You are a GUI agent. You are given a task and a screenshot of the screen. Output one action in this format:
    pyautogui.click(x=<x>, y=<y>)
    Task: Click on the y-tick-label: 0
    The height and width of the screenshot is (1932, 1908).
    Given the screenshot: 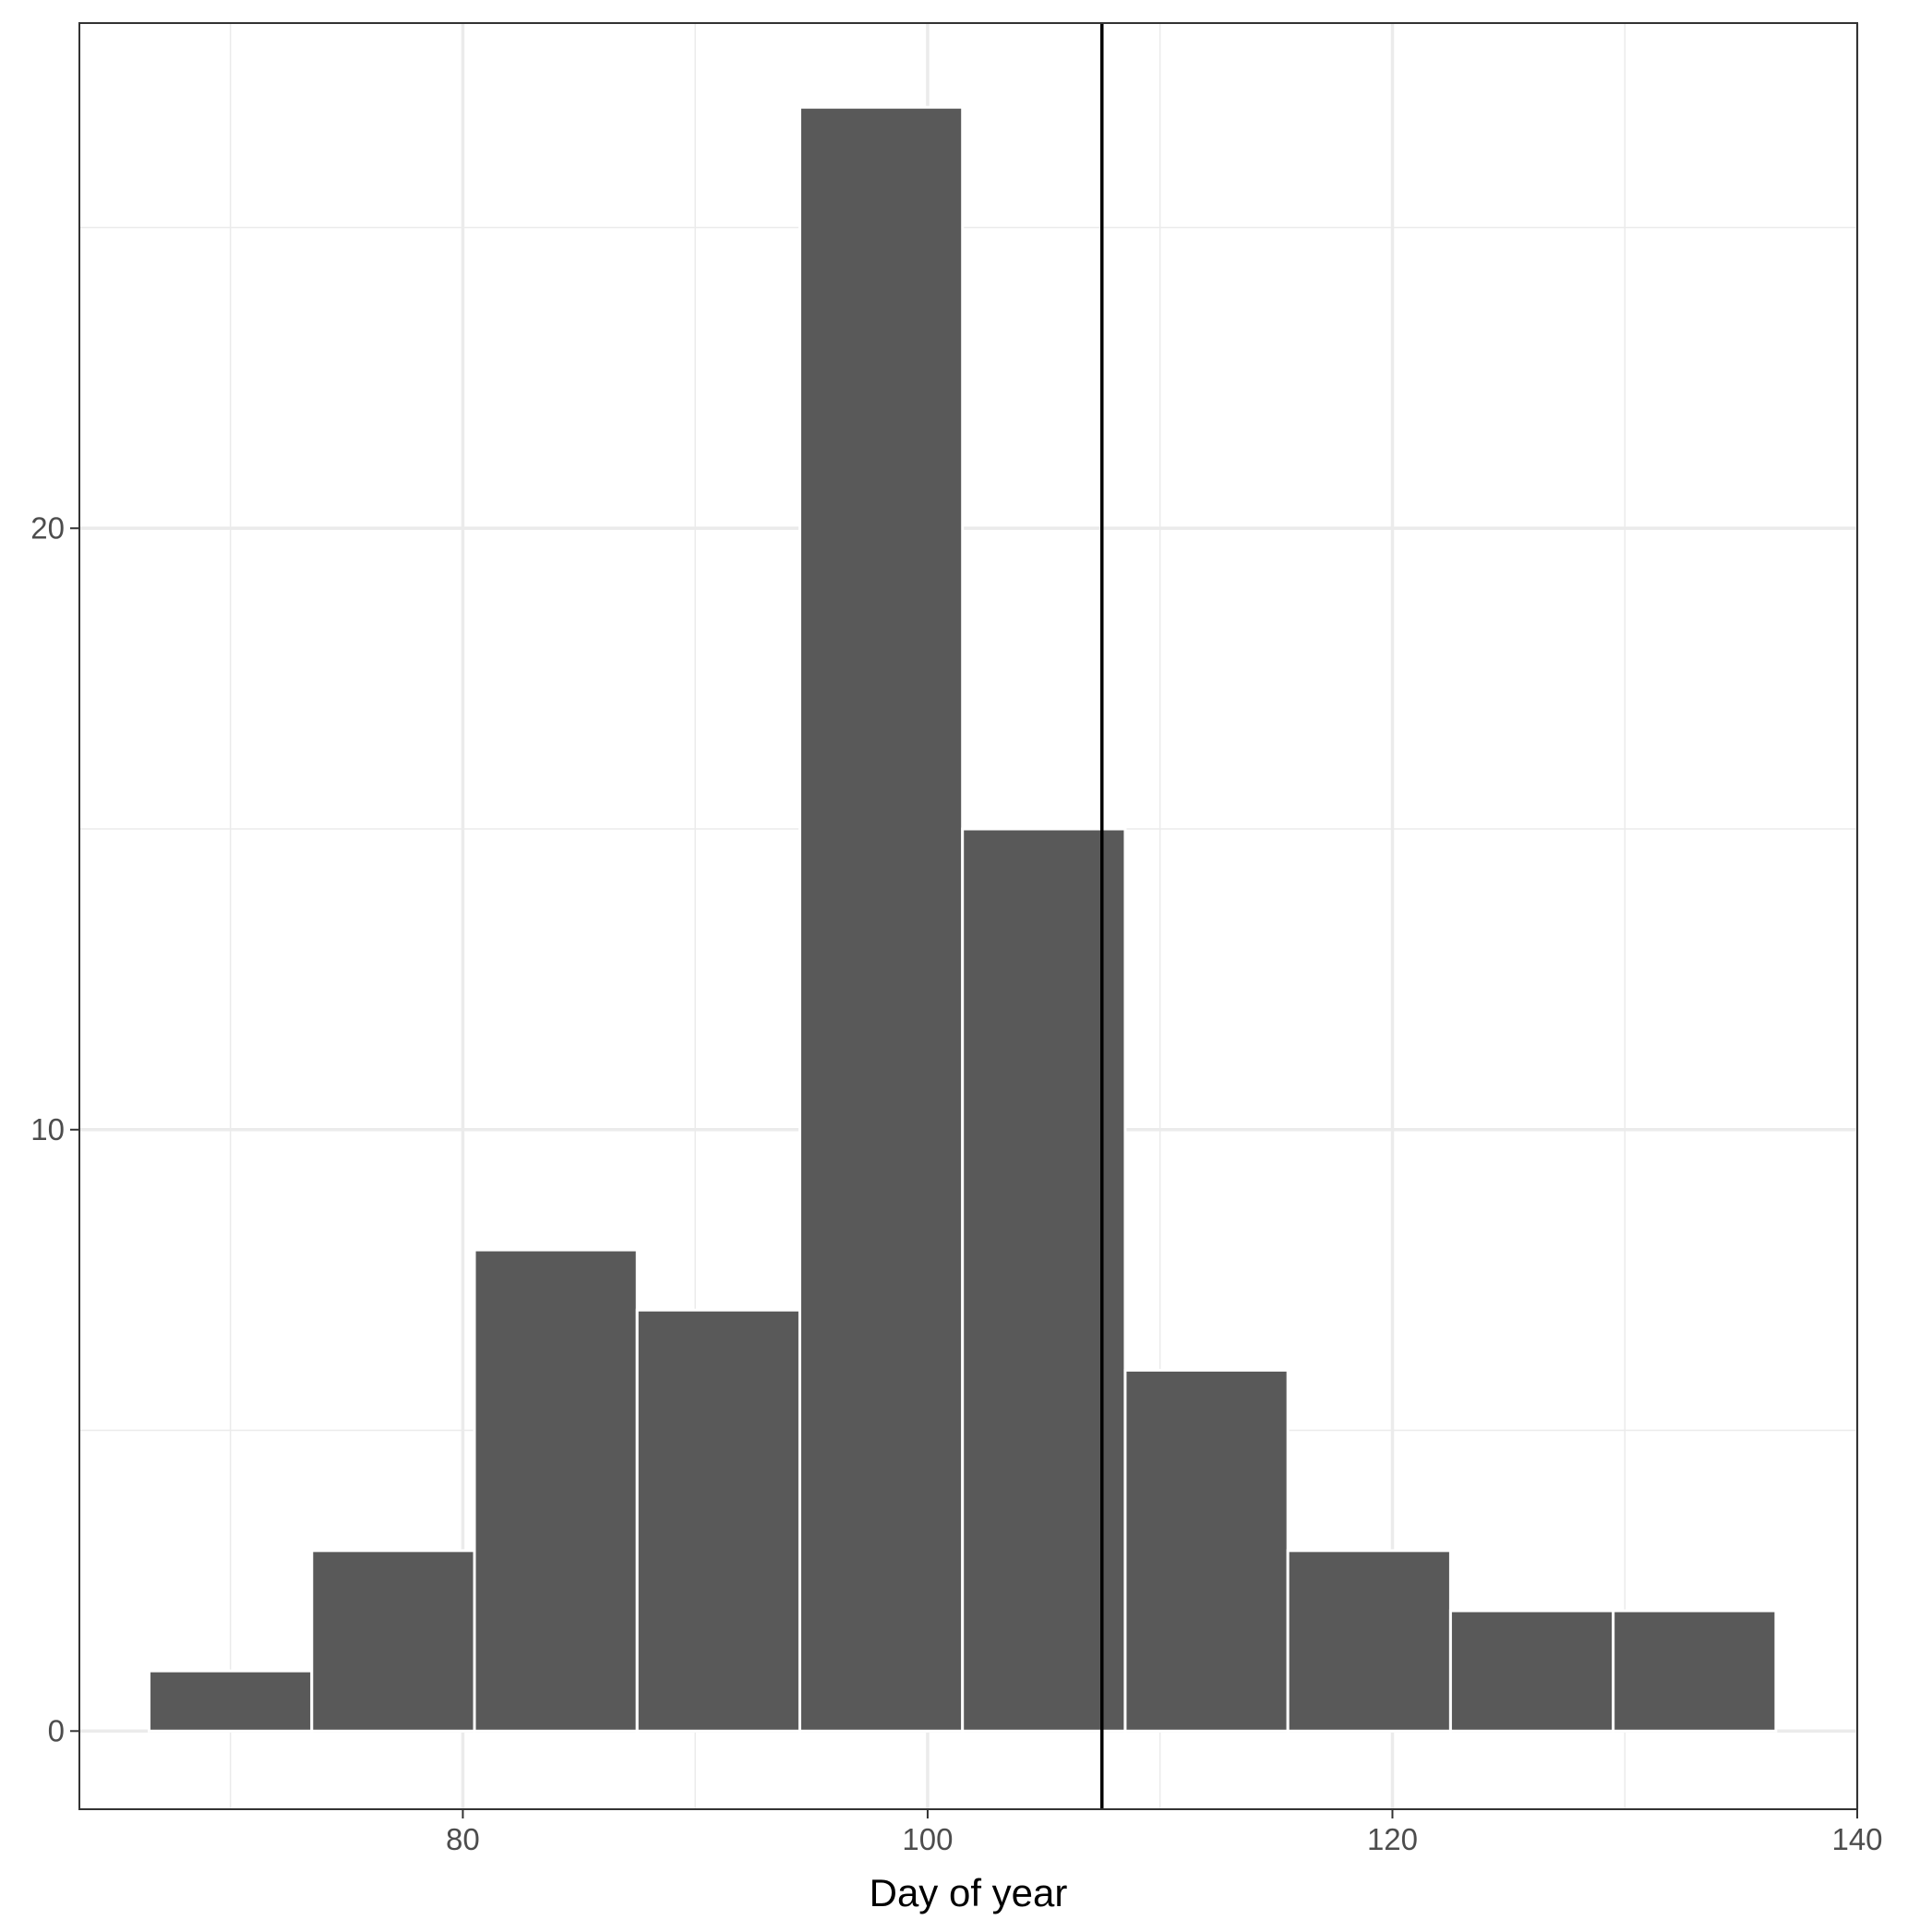 What is the action you would take?
    pyautogui.click(x=56, y=1730)
    